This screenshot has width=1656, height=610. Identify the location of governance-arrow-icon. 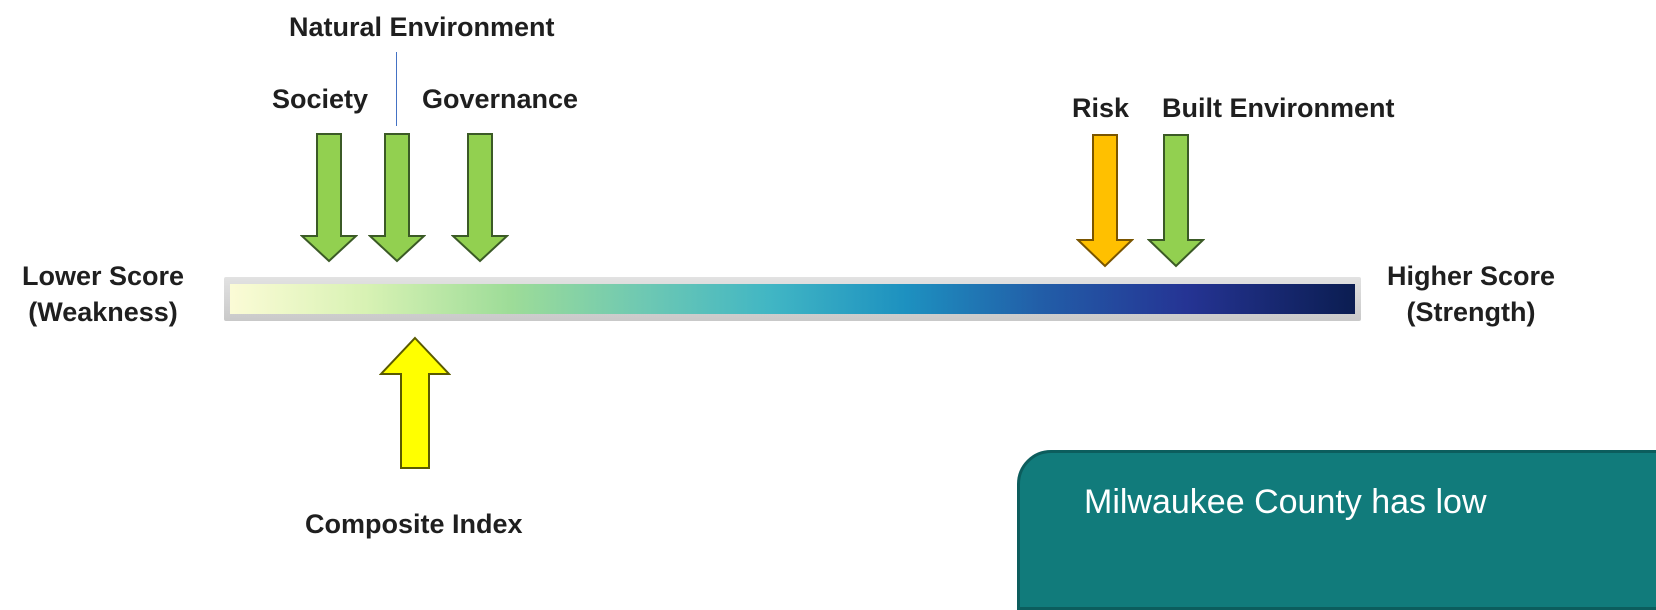
(480, 198).